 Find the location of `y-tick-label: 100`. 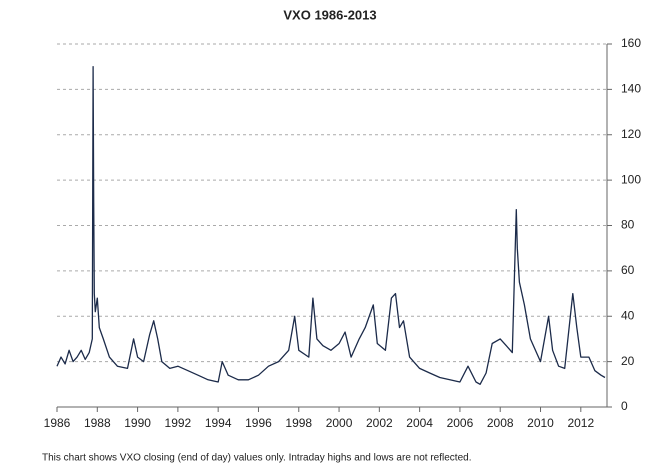

y-tick-label: 100 is located at coordinates (631, 179).